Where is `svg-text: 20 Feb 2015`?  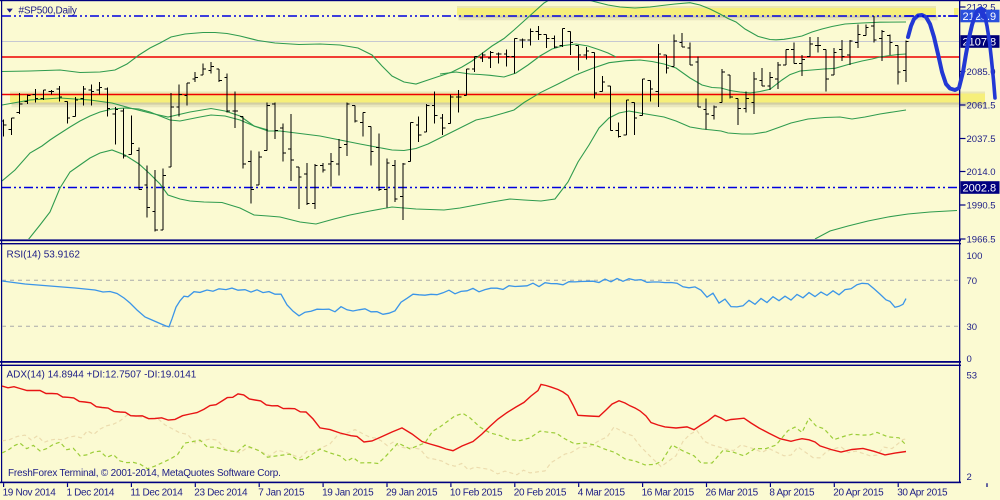 svg-text: 20 Feb 2015 is located at coordinates (540, 493).